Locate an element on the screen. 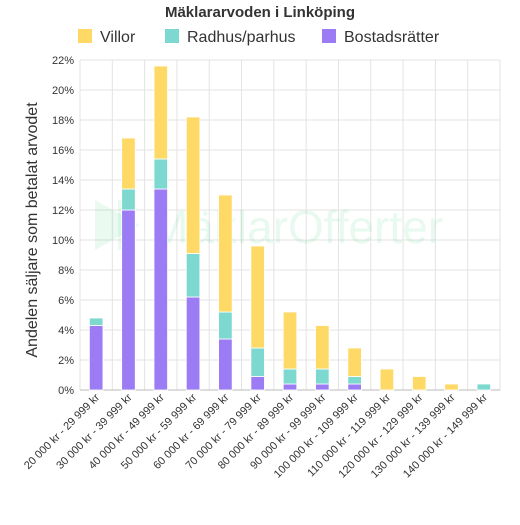 The image size is (520, 525). y-tick-label: 22% is located at coordinates (63, 61).